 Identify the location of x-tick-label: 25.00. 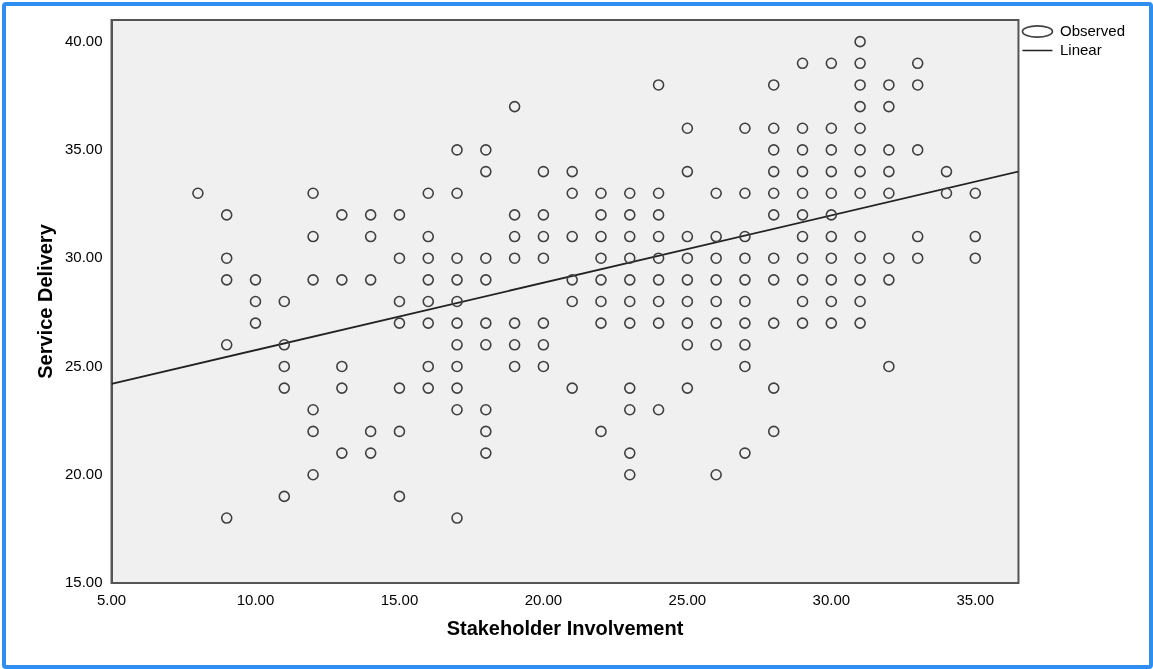
(687, 600).